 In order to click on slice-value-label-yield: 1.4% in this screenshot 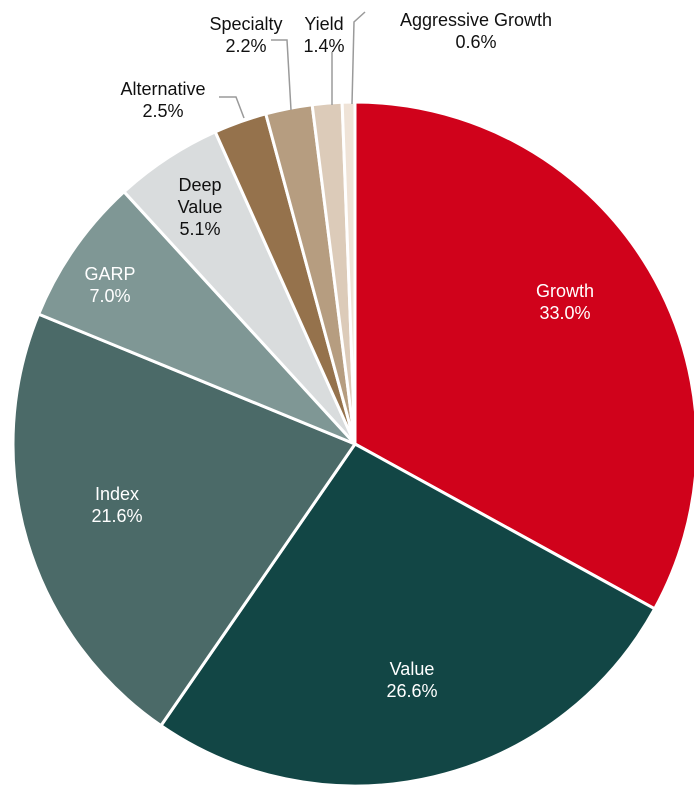, I will do `click(323, 46)`.